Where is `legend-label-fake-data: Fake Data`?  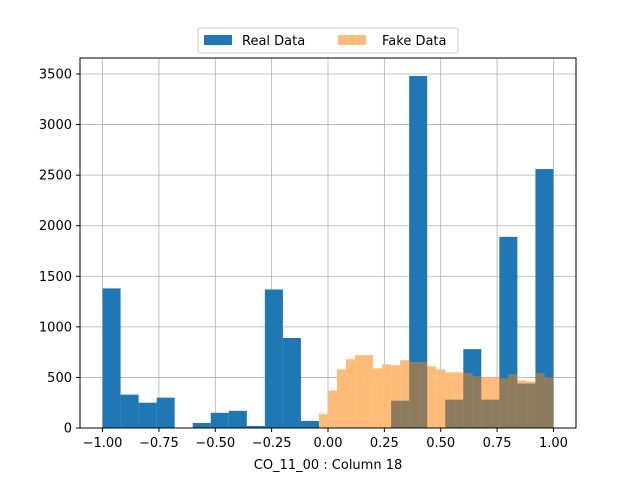
legend-label-fake-data: Fake Data is located at coordinates (414, 41).